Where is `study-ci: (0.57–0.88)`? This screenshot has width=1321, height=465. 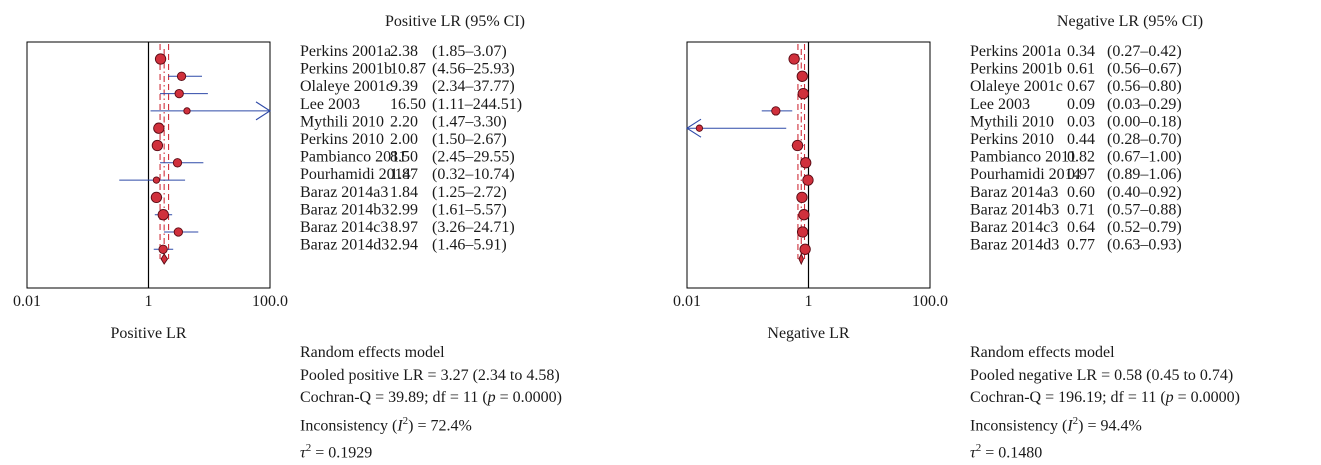
study-ci: (0.57–0.88) is located at coordinates (1144, 209).